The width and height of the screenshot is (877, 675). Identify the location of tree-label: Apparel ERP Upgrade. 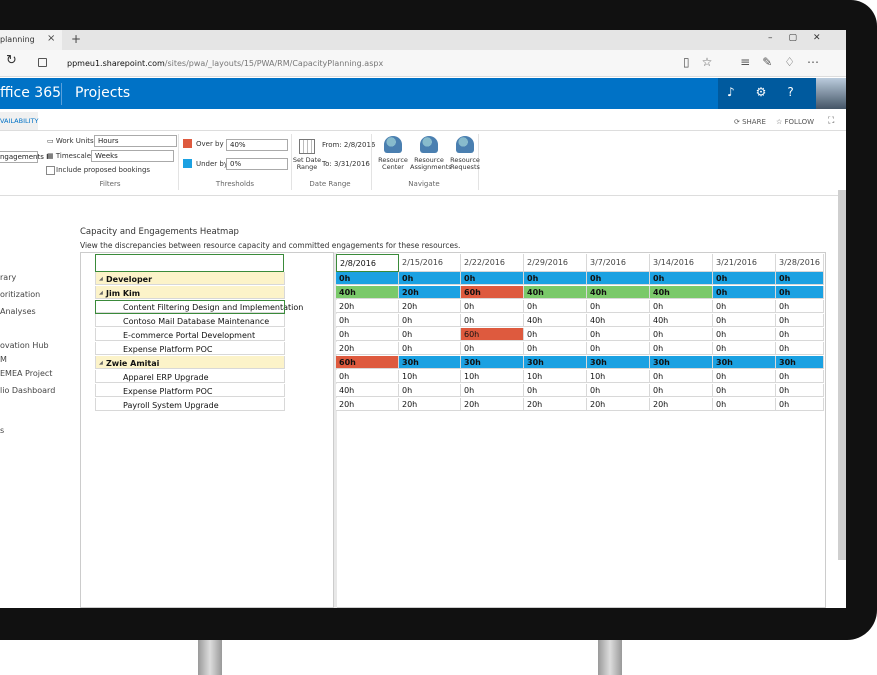
(166, 377).